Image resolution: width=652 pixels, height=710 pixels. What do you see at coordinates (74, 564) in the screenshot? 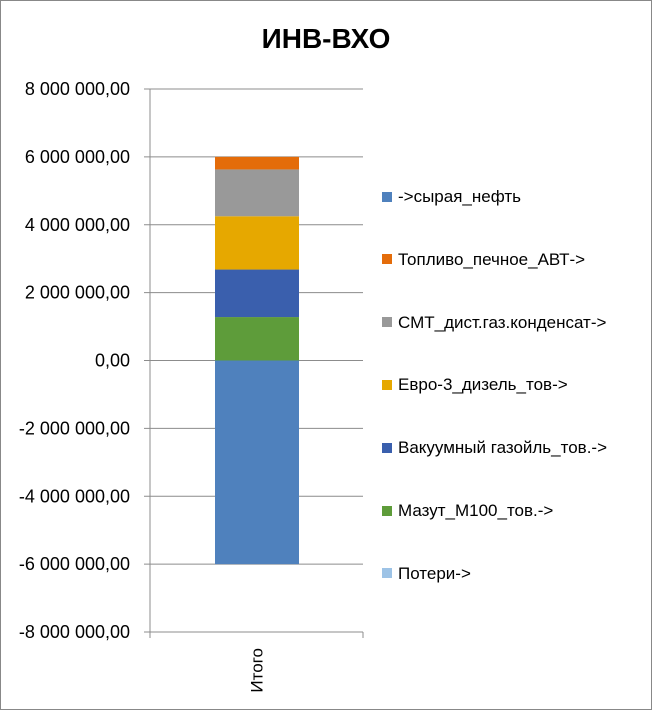
I see `y-tick-label: -6 000 000,00` at bounding box center [74, 564].